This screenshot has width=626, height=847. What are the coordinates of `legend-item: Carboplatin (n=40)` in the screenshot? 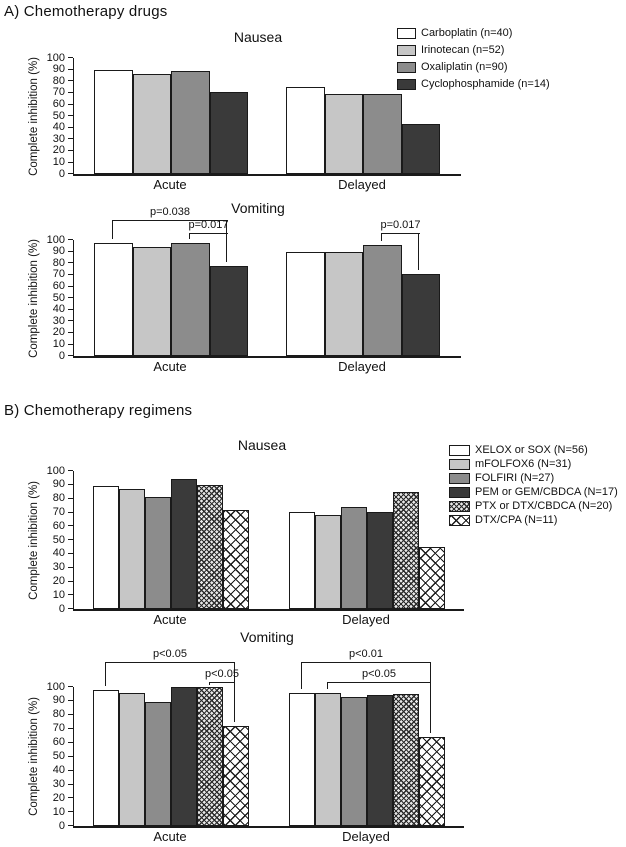 It's located at (454, 33).